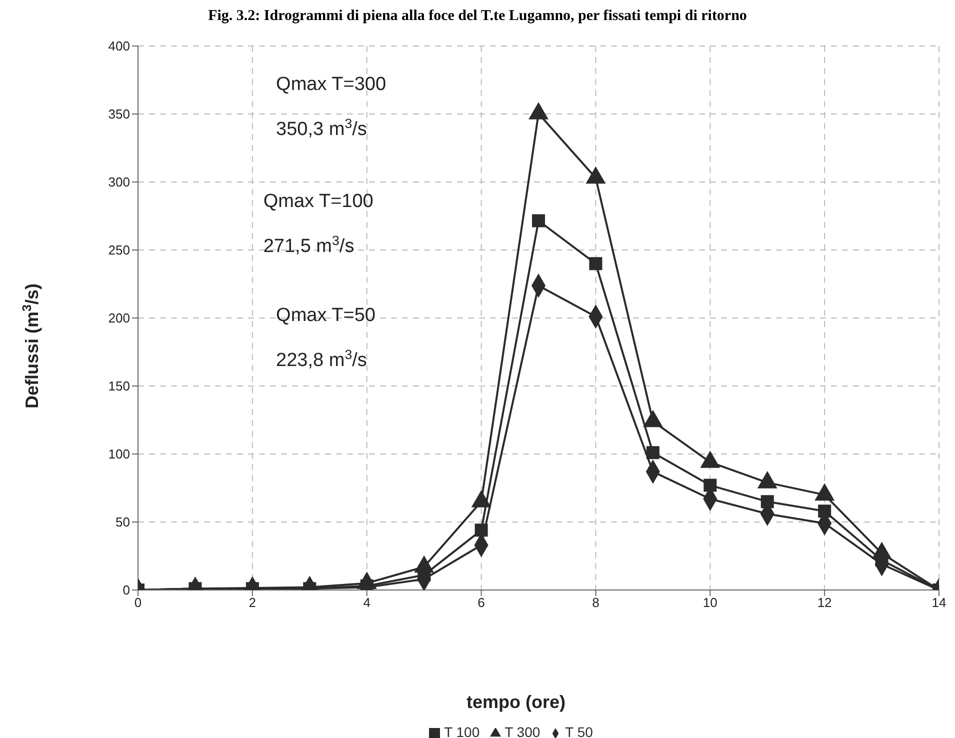 Image resolution: width=955 pixels, height=738 pixels. Describe the element at coordinates (119, 182) in the screenshot. I see `y-tick-label: 300` at that location.